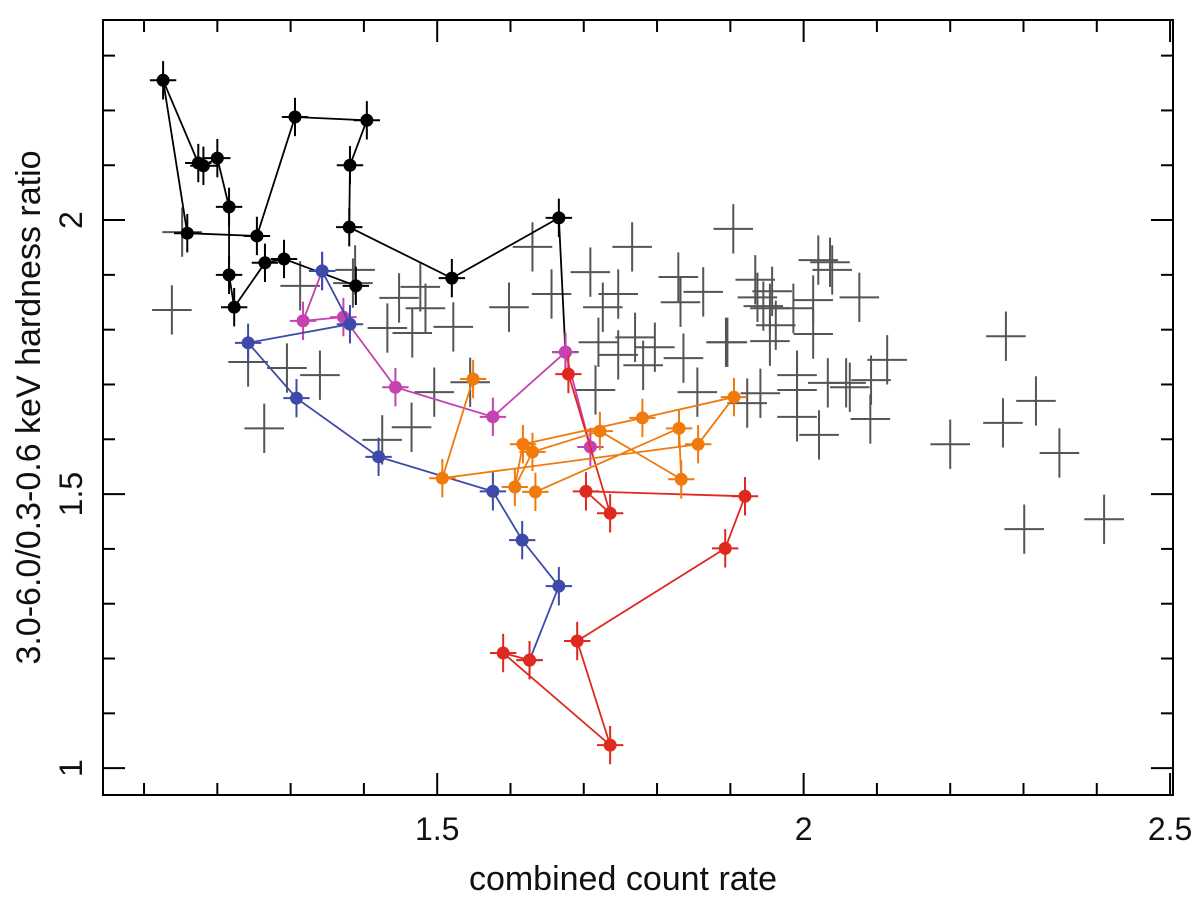 The height and width of the screenshot is (904, 1200). I want to click on y-tick-label: 2, so click(71, 220).